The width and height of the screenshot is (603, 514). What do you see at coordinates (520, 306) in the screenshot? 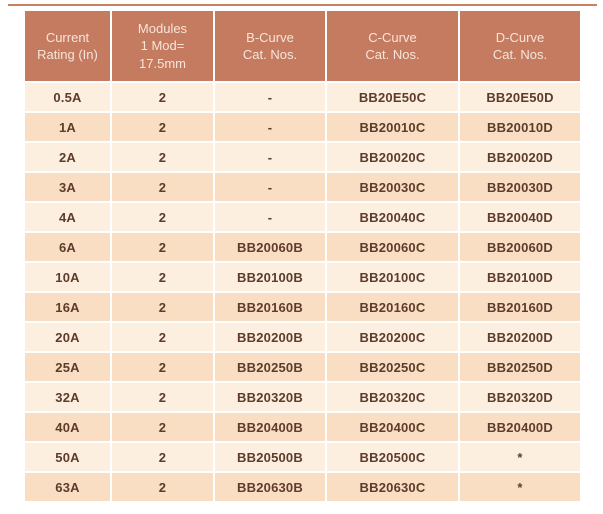
I see `table-cell: BB20160D` at bounding box center [520, 306].